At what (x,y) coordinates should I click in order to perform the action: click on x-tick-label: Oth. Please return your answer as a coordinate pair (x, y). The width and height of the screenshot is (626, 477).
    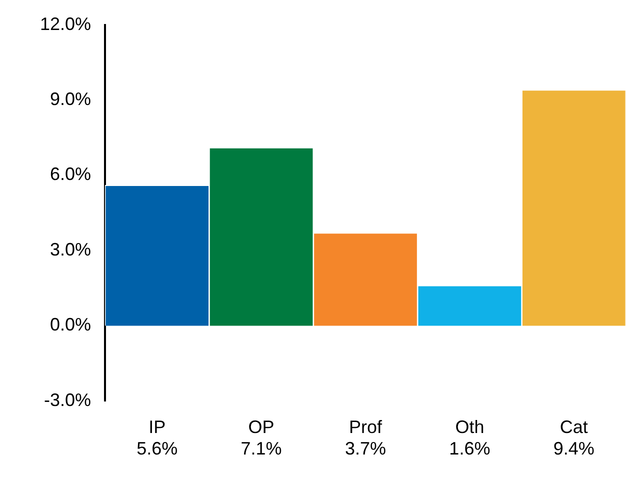
    Looking at the image, I should click on (469, 426).